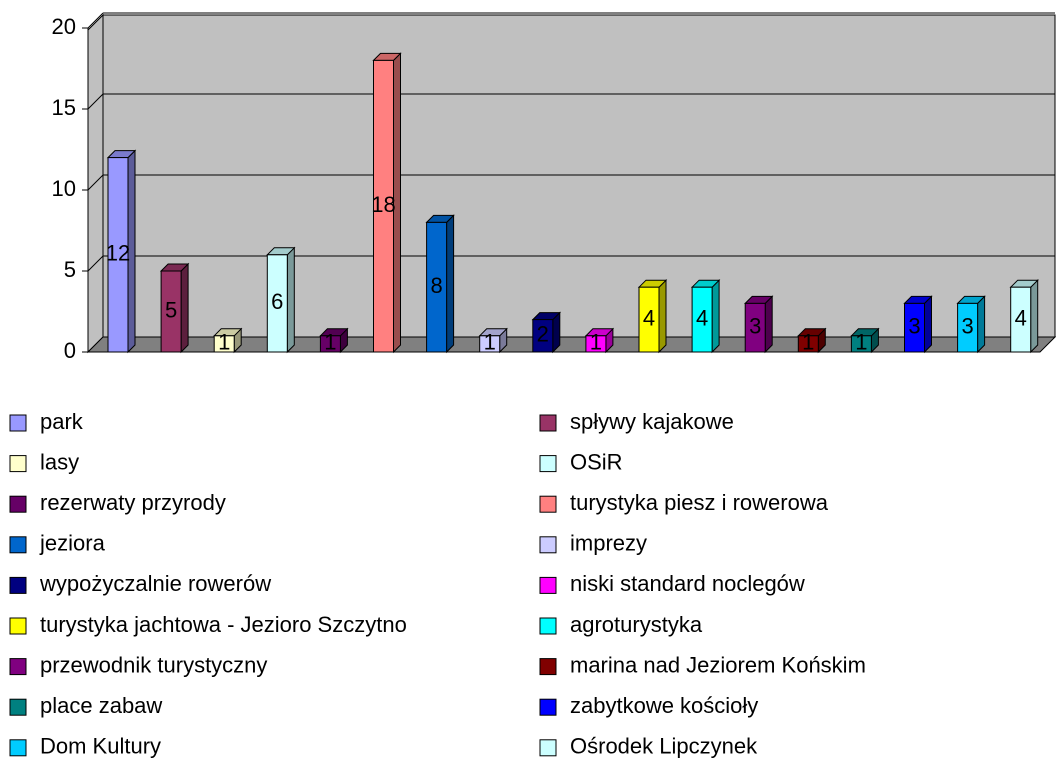 The width and height of the screenshot is (1056, 768). Describe the element at coordinates (62, 421) in the screenshot. I see `legend-label: park` at that location.